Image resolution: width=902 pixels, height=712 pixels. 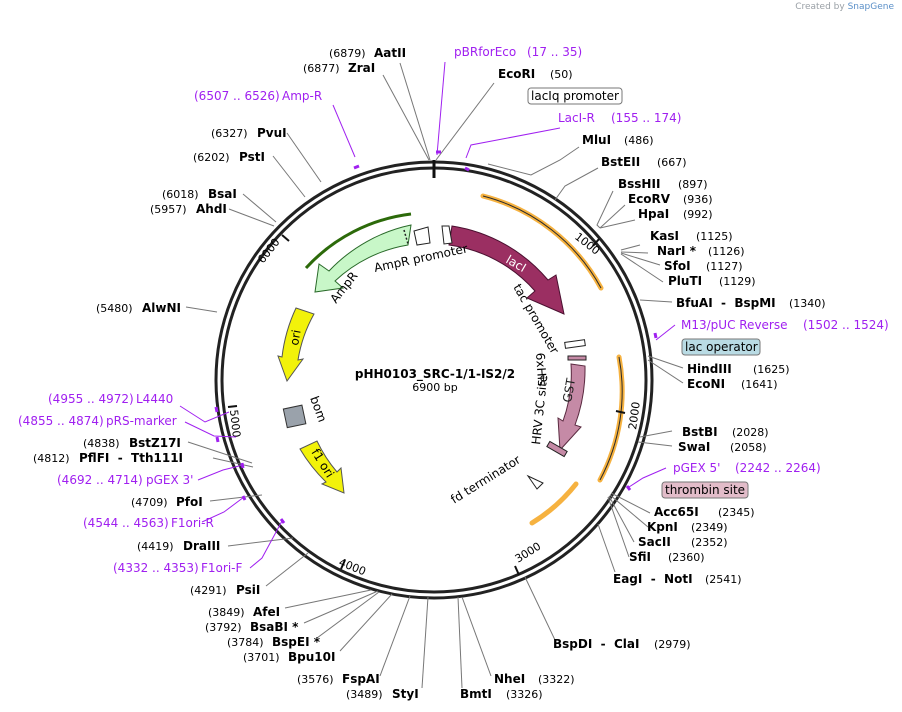 What do you see at coordinates (156, 568) in the screenshot?
I see `primer-range-F1ori-F: (4332 .. 4353)` at bounding box center [156, 568].